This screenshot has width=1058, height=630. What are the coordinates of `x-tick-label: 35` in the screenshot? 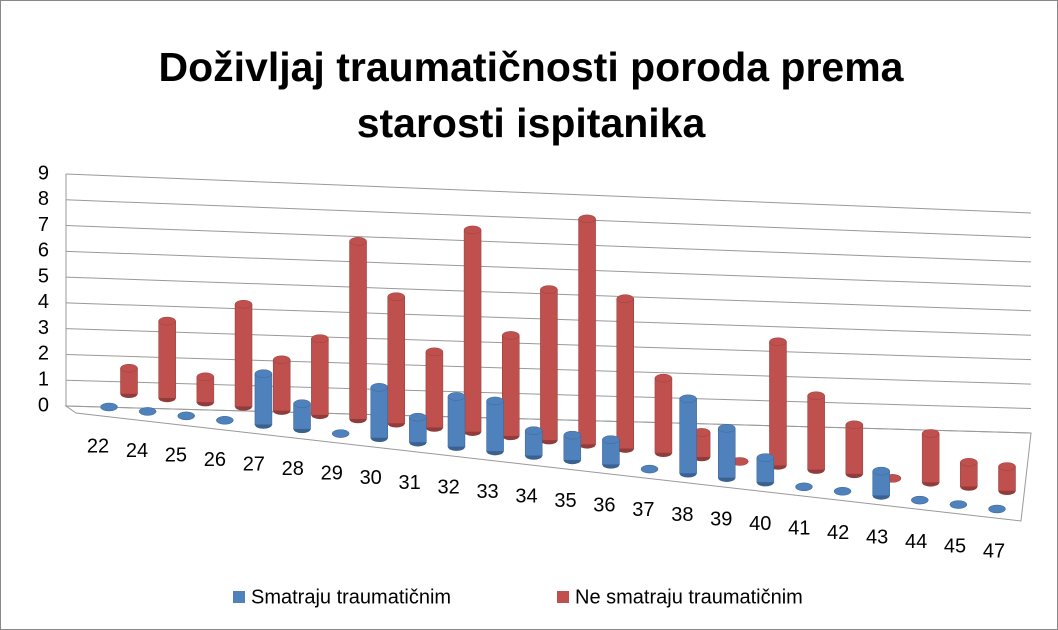 It's located at (565, 501).